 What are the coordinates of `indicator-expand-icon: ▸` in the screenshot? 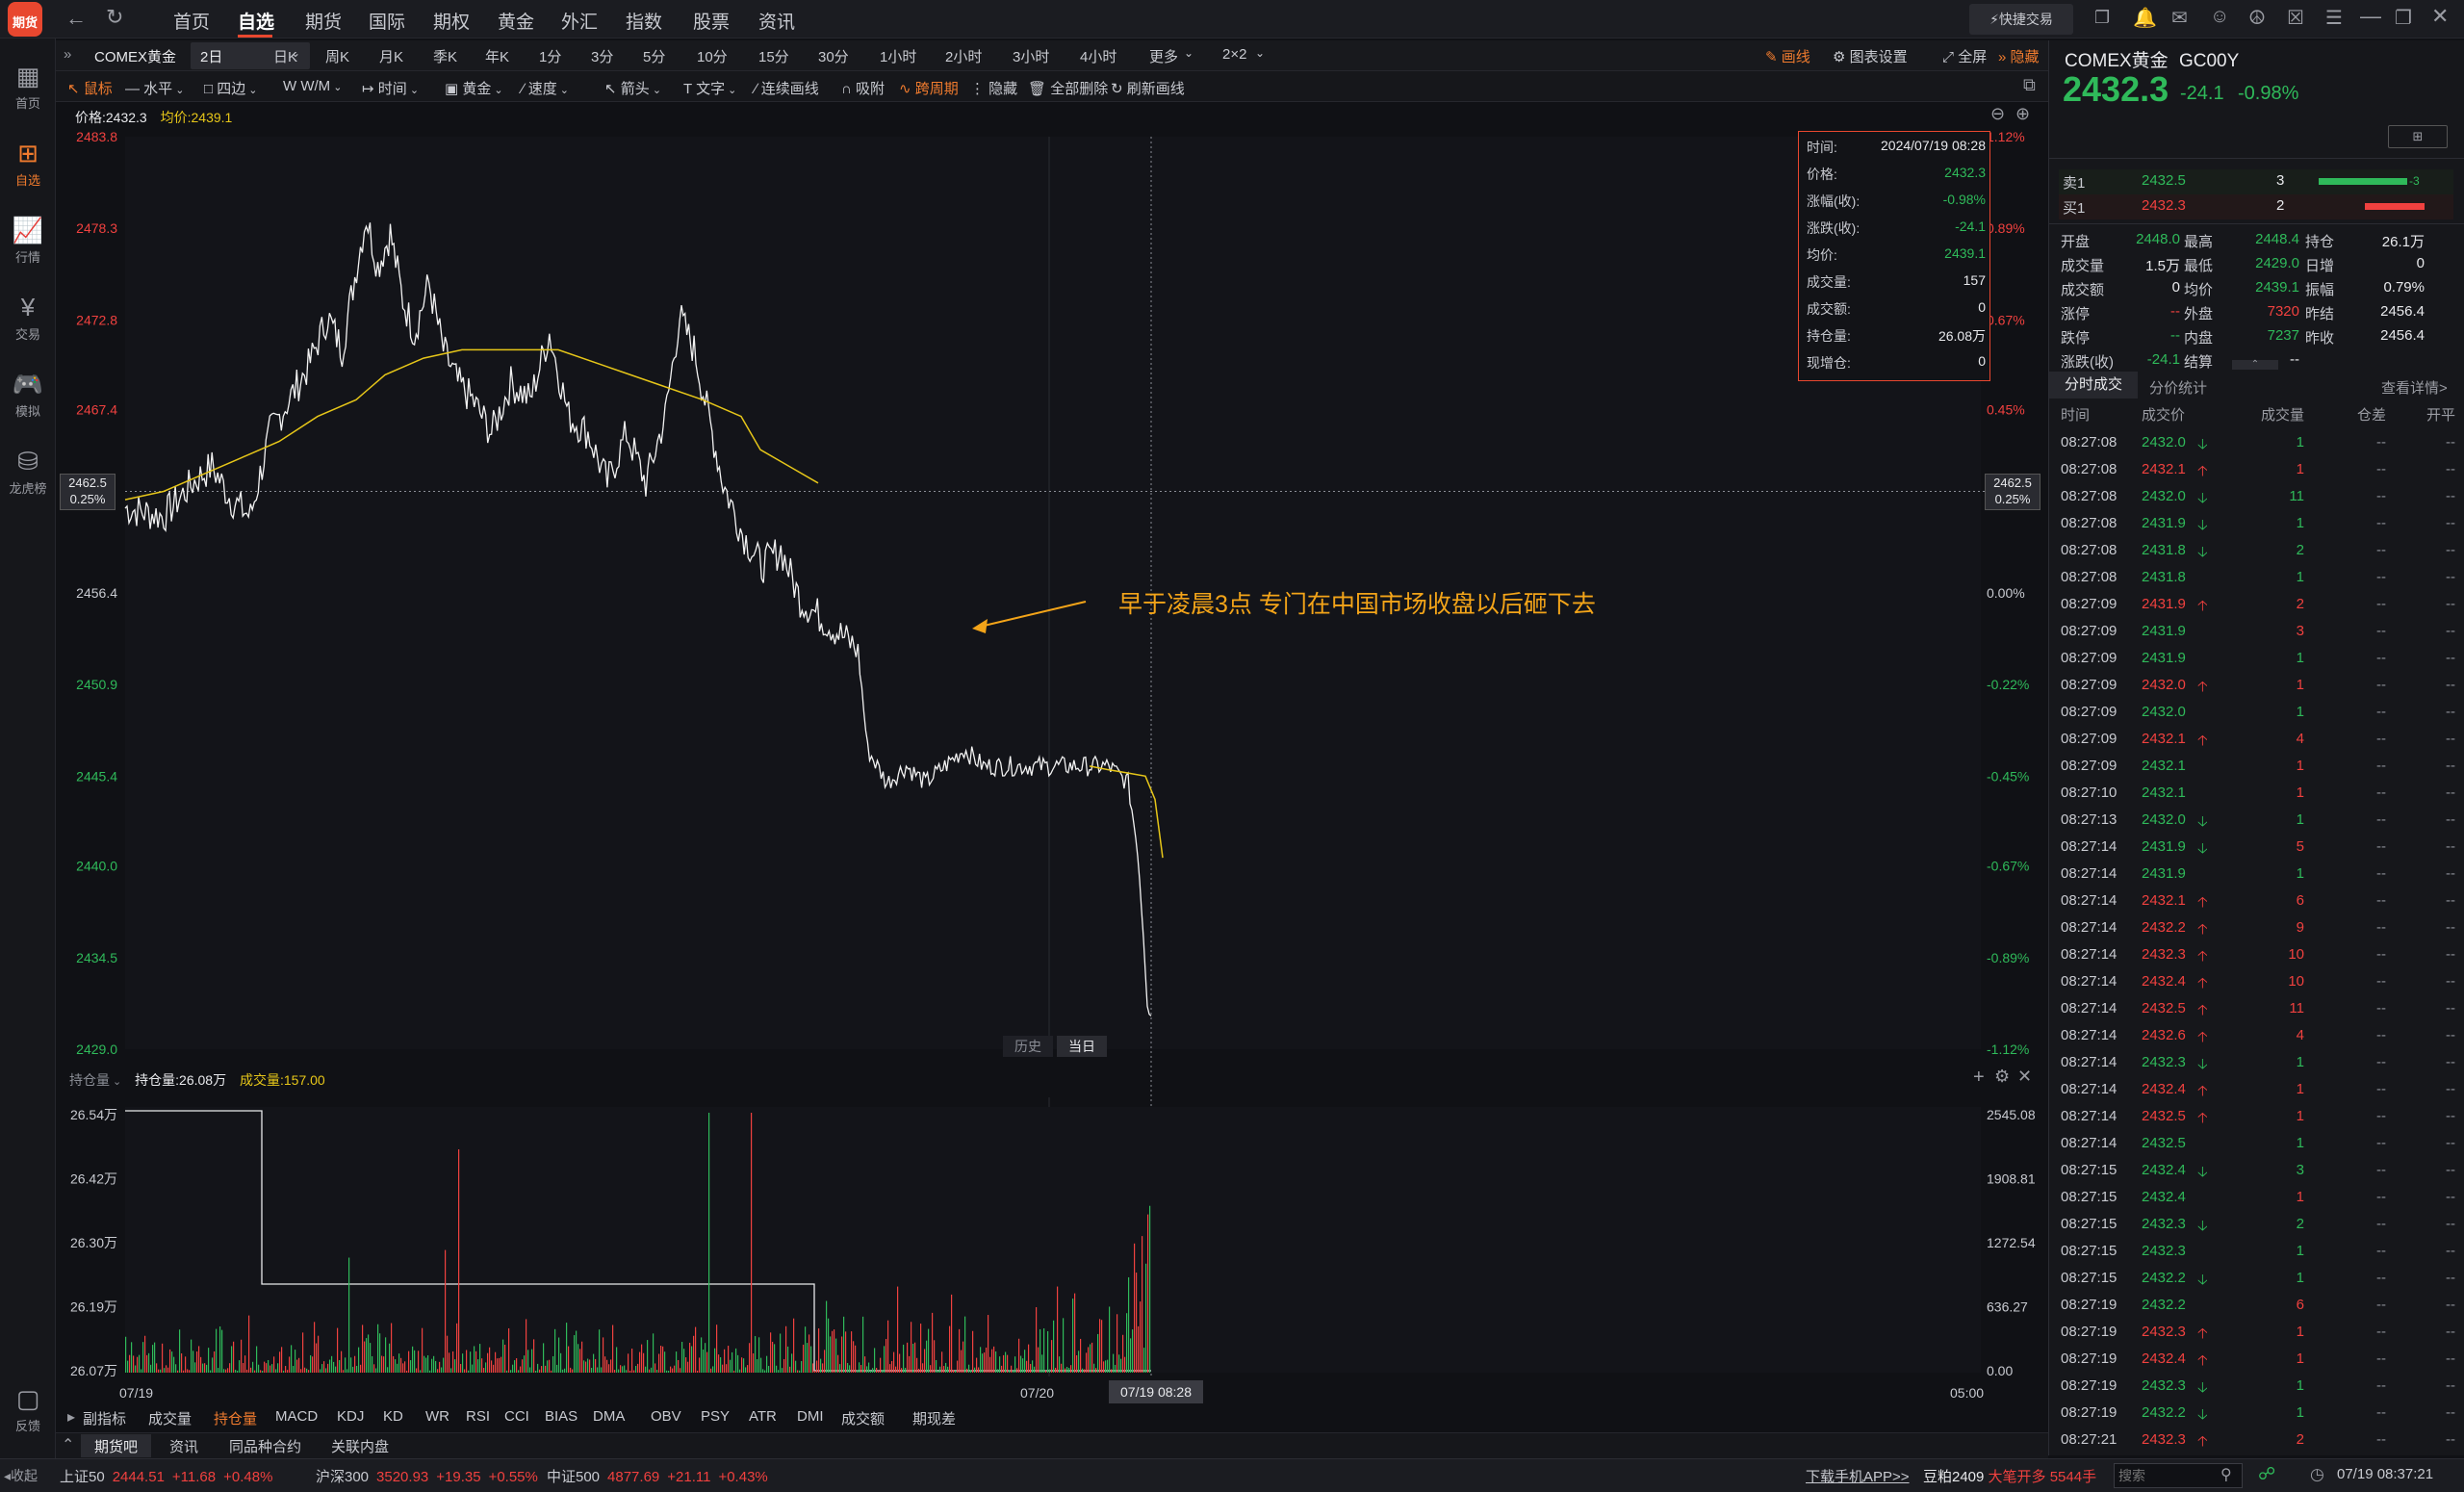 It's located at (71, 1417).